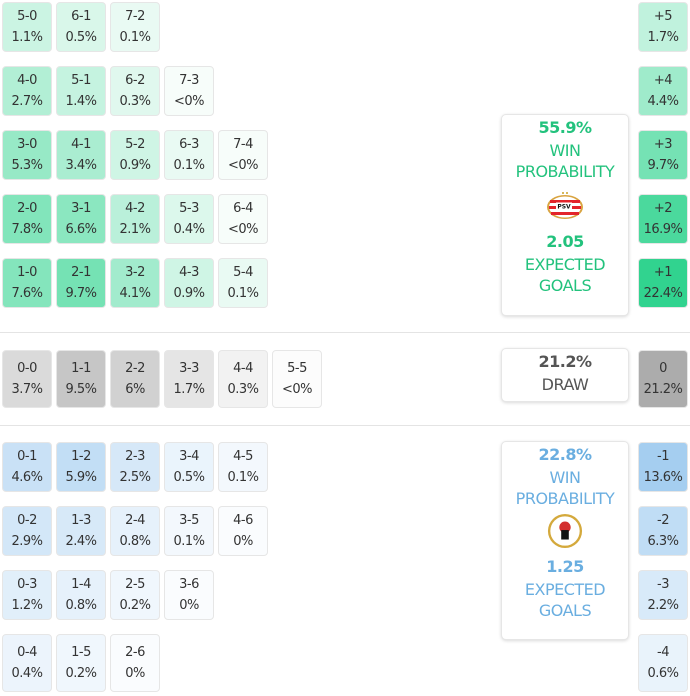 This screenshot has height=696, width=690. What do you see at coordinates (135, 673) in the screenshot?
I see `probability-value: 0%` at bounding box center [135, 673].